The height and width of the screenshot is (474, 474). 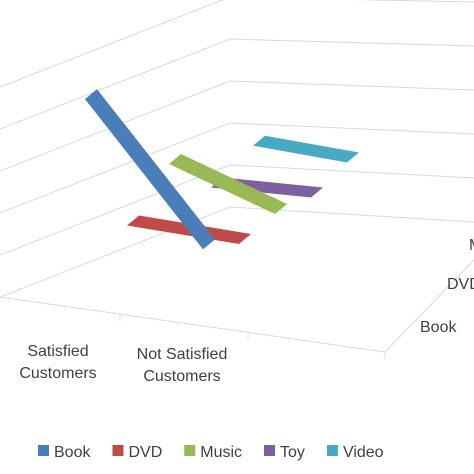 What do you see at coordinates (363, 452) in the screenshot?
I see `legend-label: Video` at bounding box center [363, 452].